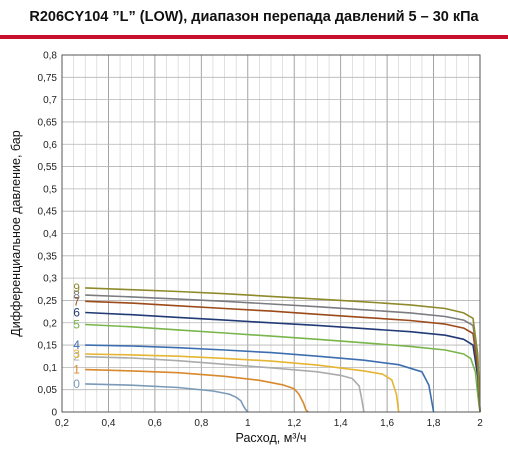 This screenshot has height=452, width=508. What do you see at coordinates (50, 323) in the screenshot?
I see `y-tick-label: 0,2` at bounding box center [50, 323].